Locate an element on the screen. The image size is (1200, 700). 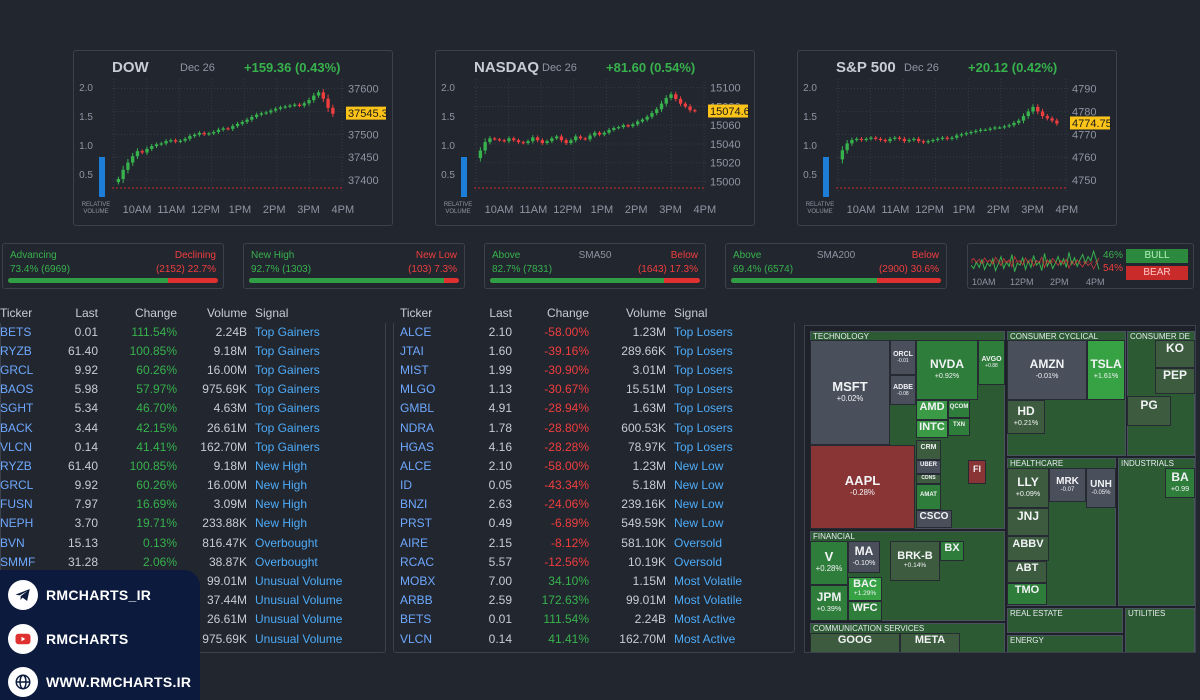
heatmap-tile: TXN is located at coordinates (959, 427).